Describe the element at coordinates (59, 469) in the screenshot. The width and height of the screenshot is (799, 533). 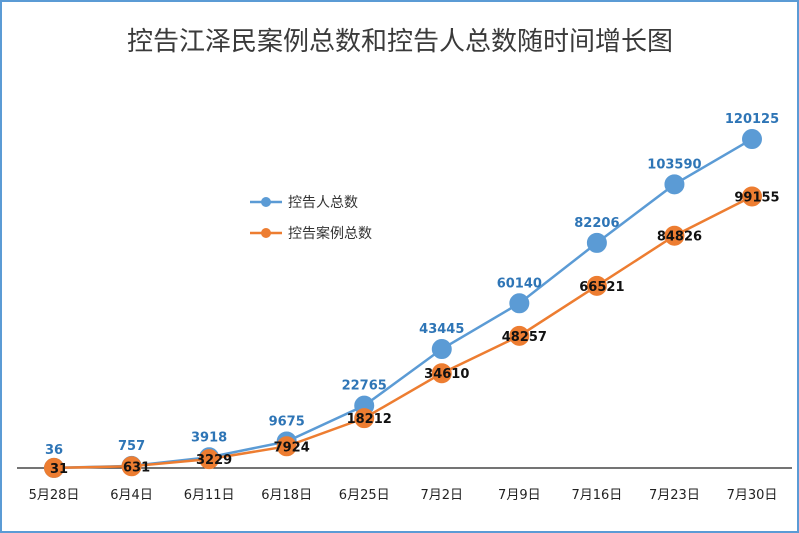
I see `data-label: 31` at that location.